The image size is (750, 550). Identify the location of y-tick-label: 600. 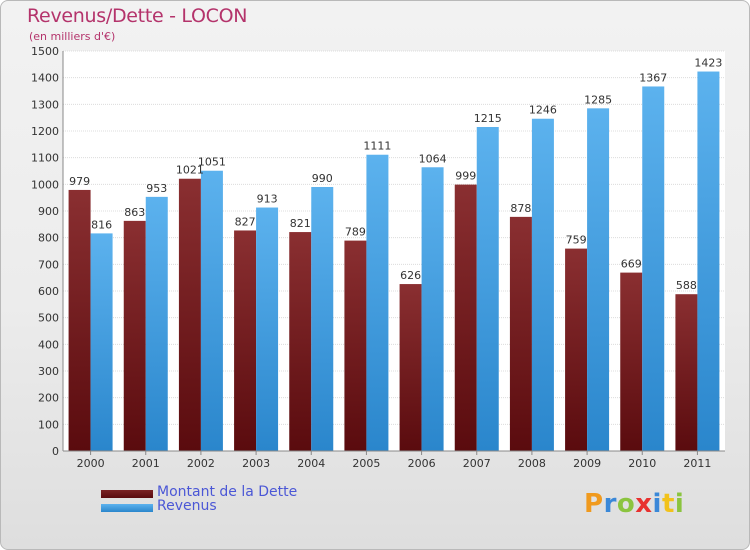
(48, 291).